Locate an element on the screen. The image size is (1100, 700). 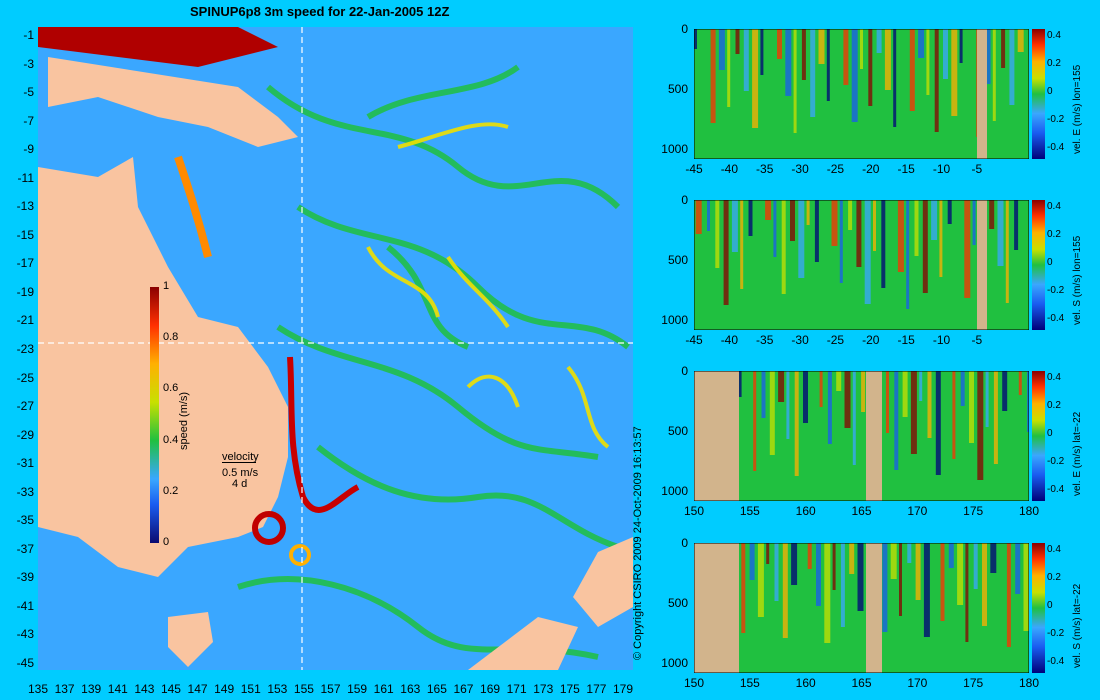
panel-x-tick: 180 is located at coordinates (1029, 511).